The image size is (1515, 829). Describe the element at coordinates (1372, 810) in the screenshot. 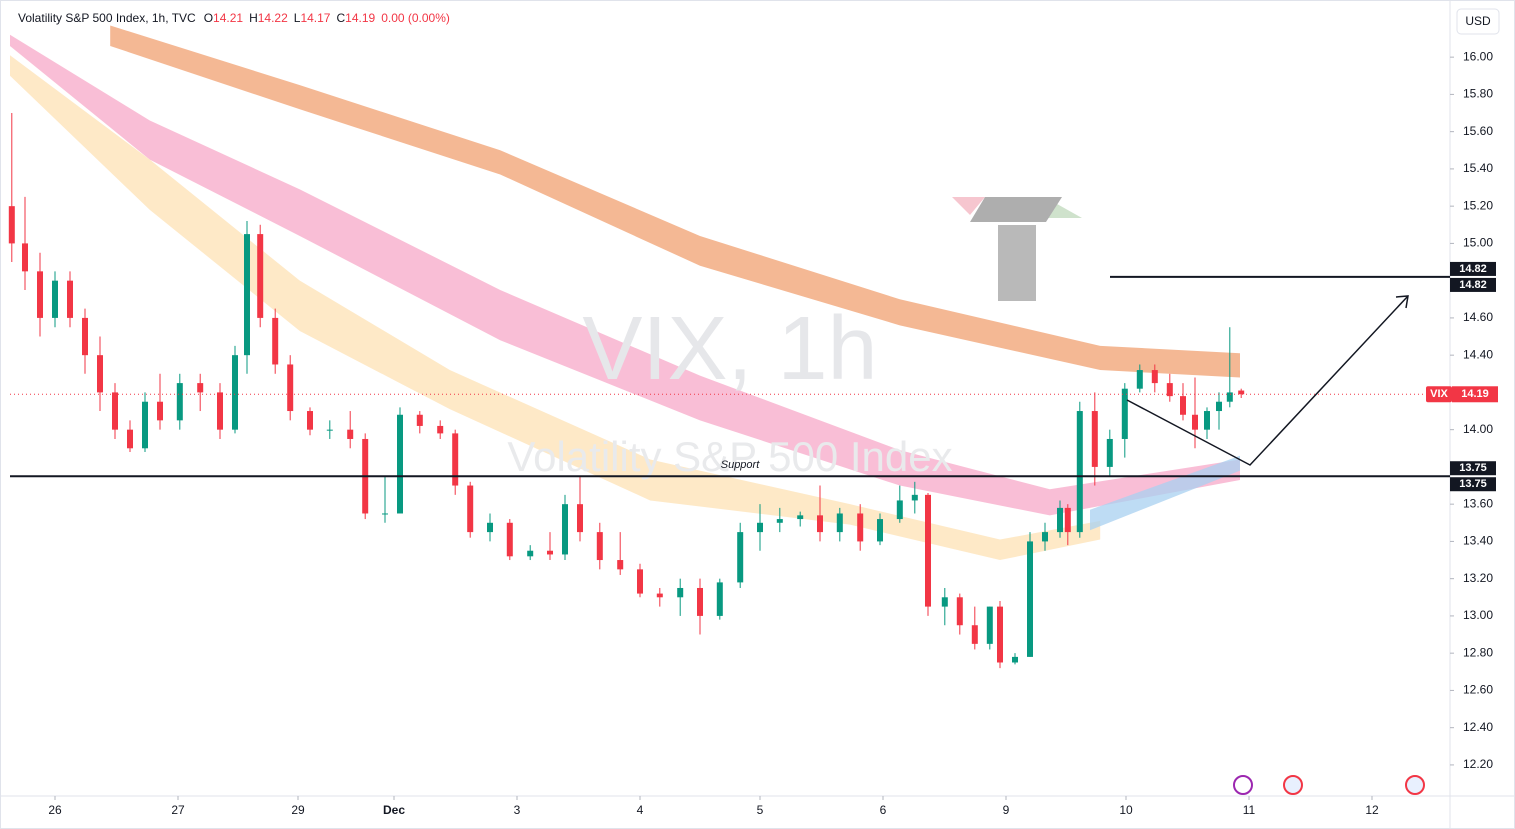

I see `x-tick-label: 12` at that location.